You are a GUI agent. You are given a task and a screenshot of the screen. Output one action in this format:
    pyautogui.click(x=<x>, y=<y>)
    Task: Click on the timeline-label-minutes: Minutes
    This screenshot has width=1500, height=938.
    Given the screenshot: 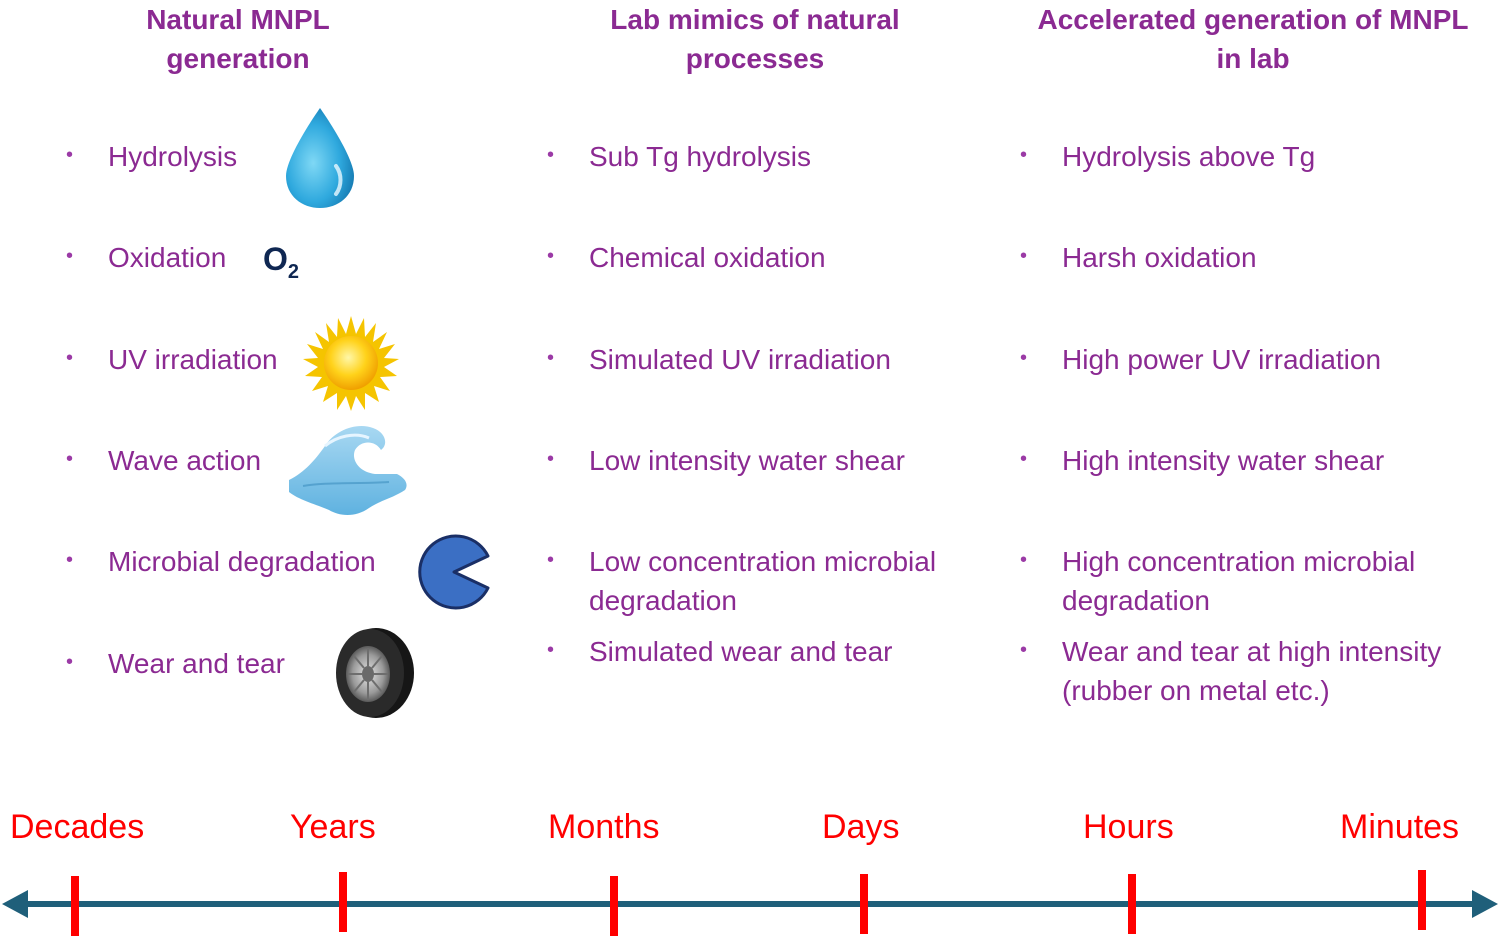 What is the action you would take?
    pyautogui.click(x=1400, y=827)
    